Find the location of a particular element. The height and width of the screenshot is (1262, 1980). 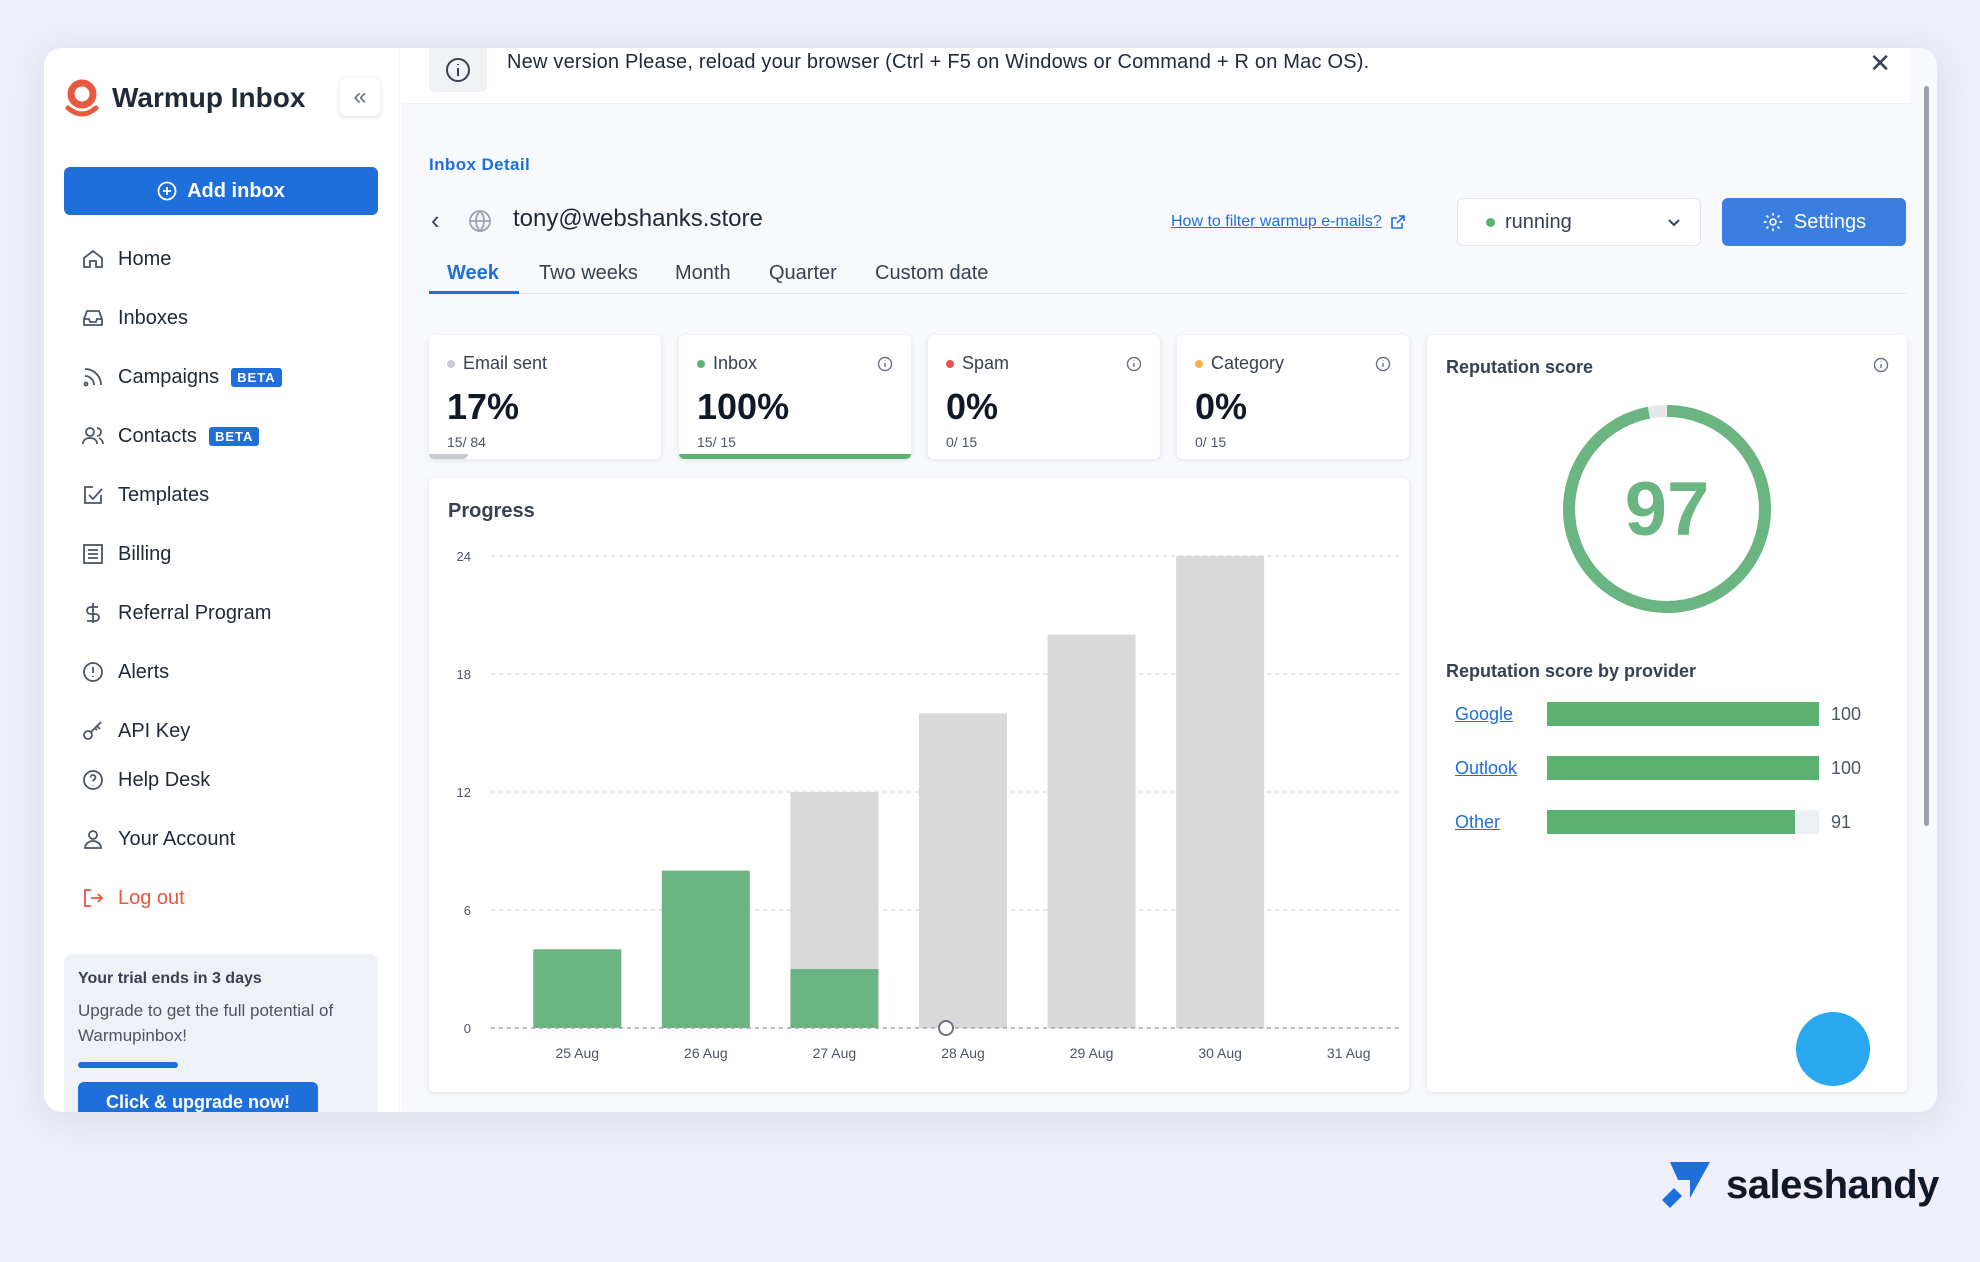

add-inbox-button: Add inbox is located at coordinates (221, 191).